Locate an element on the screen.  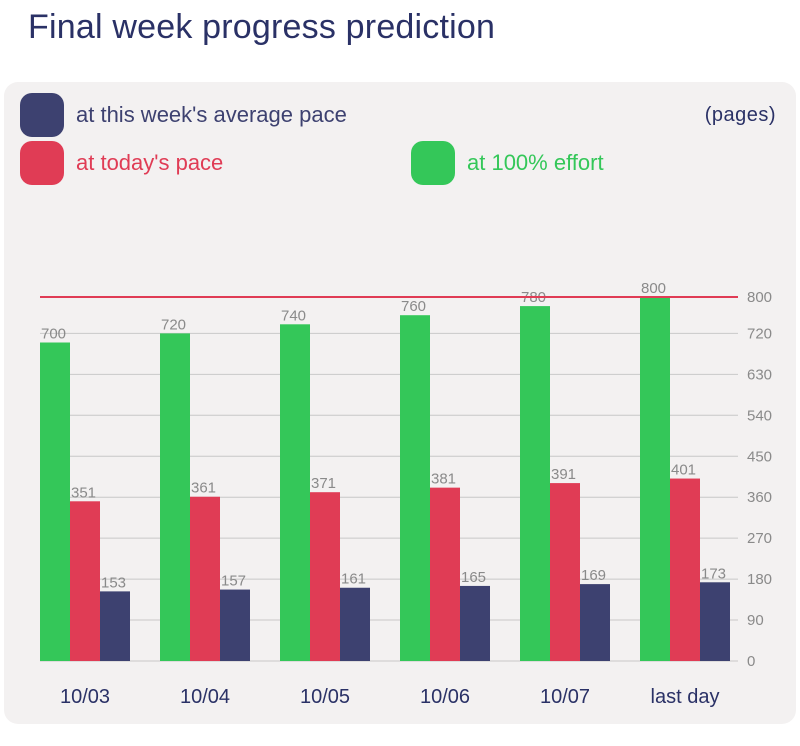
y-tick-label: 90 is located at coordinates (755, 620).